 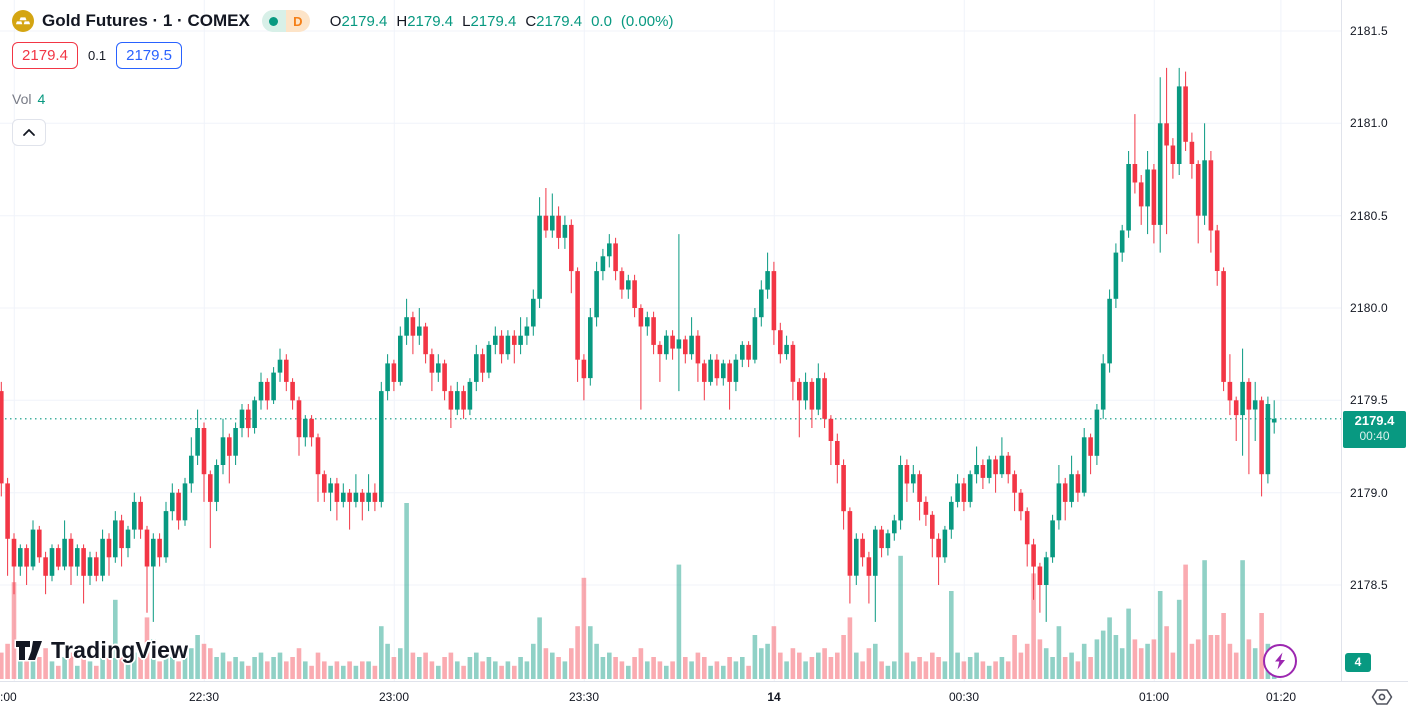 What do you see at coordinates (335, 21) in the screenshot?
I see `open-label: O` at bounding box center [335, 21].